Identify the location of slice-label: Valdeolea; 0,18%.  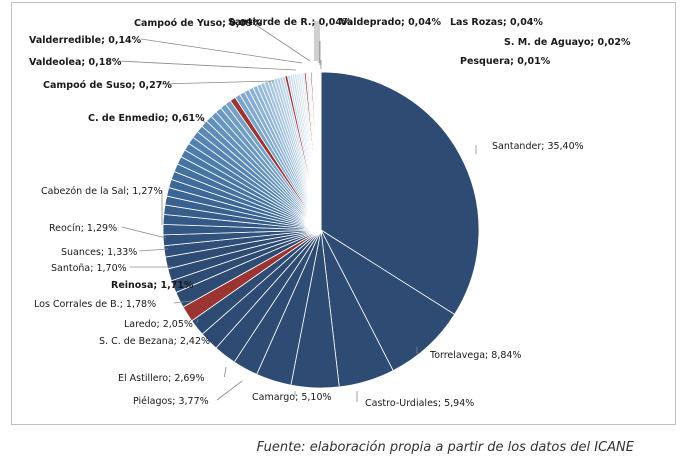
(75, 62).